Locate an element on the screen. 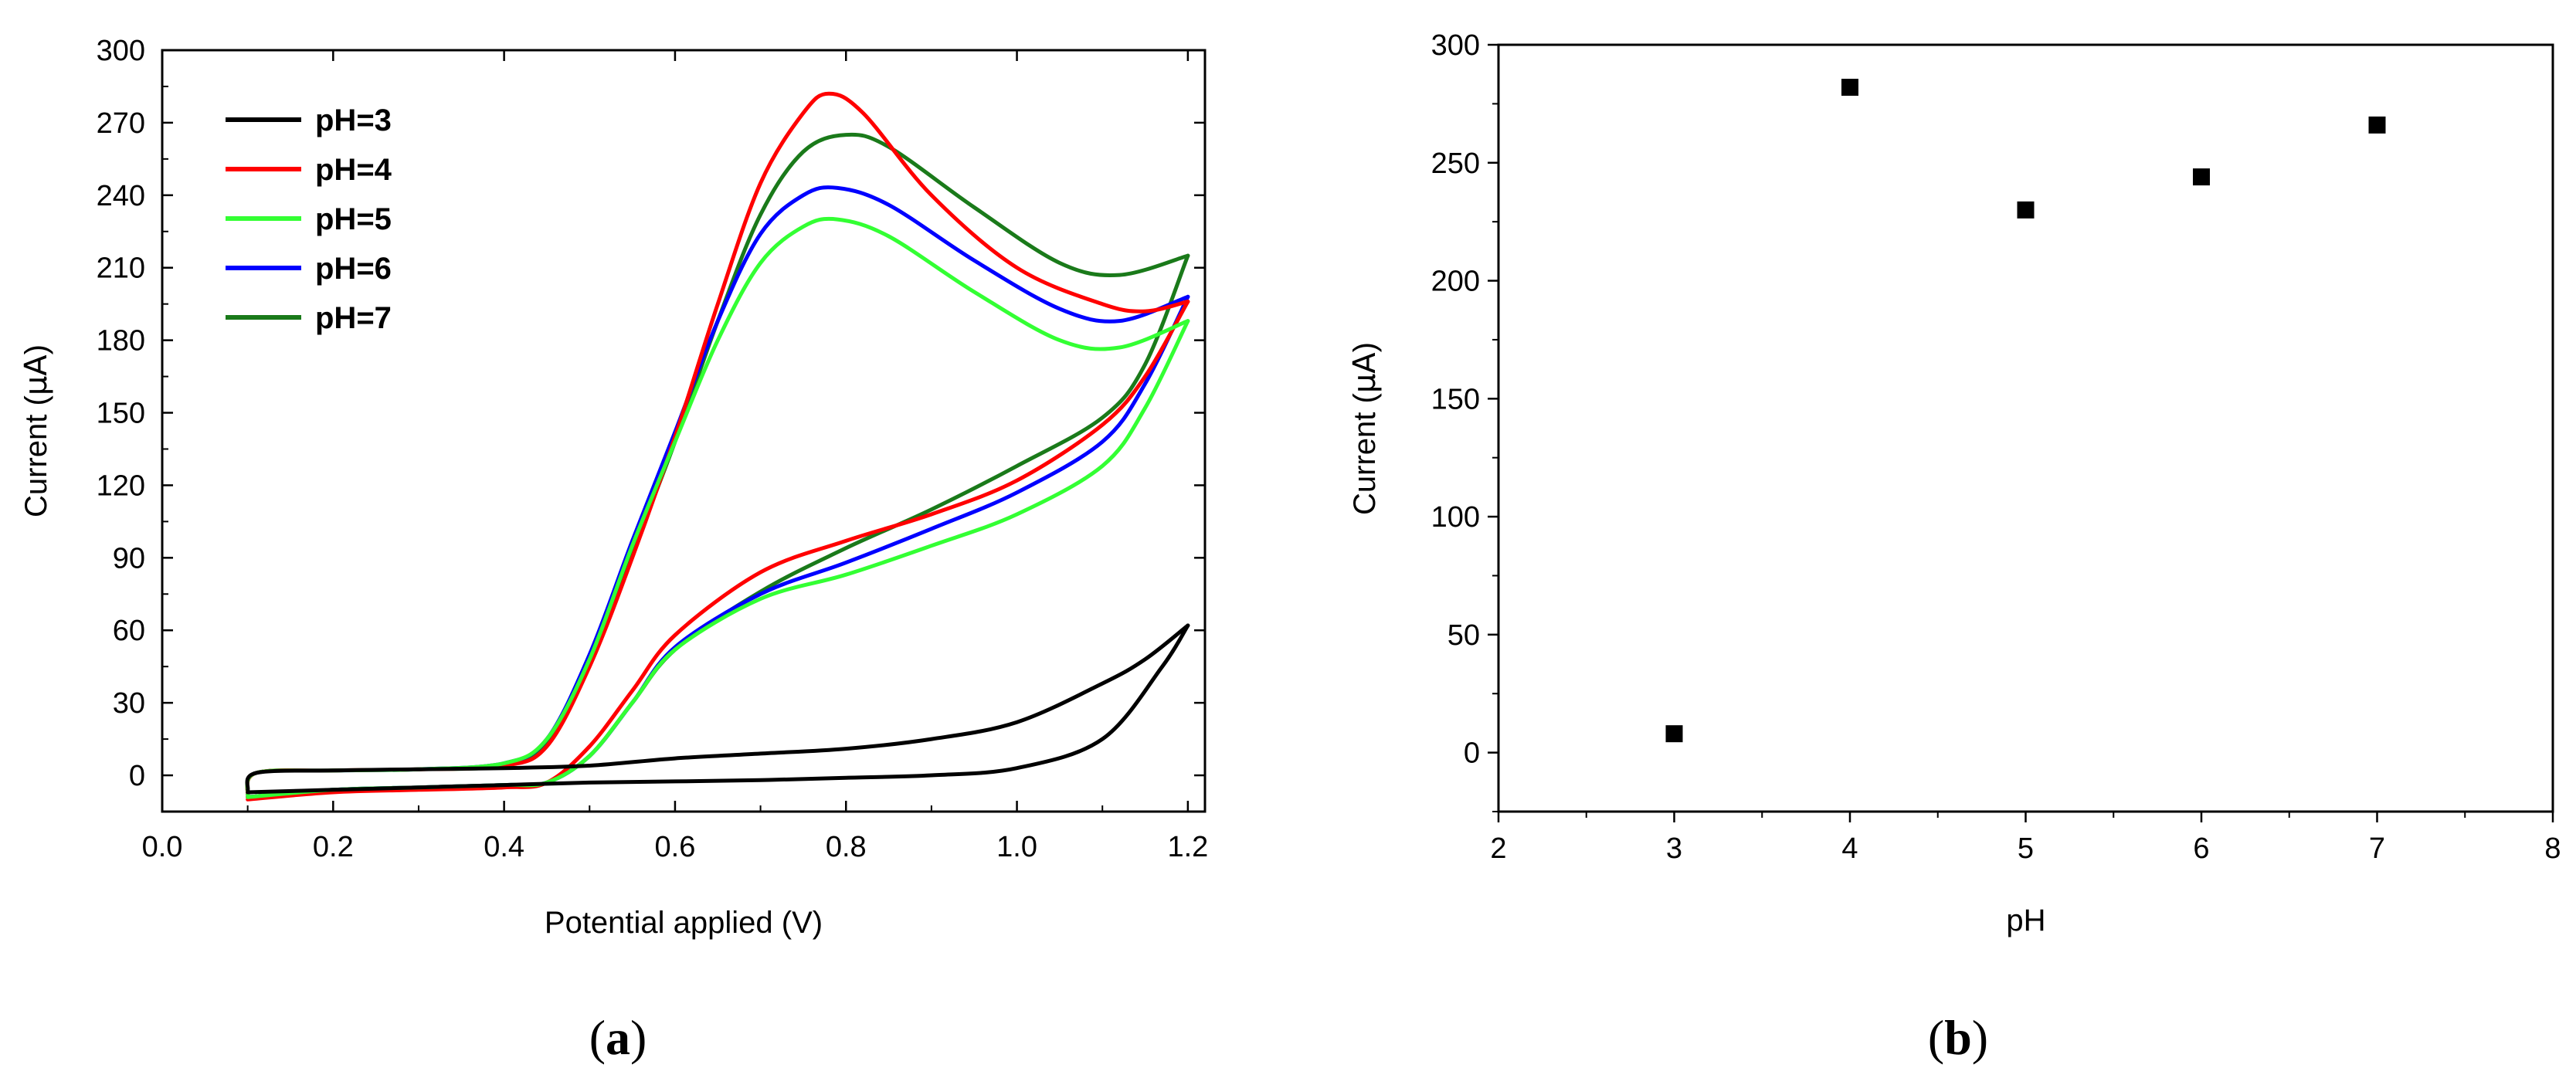 This screenshot has width=2576, height=1078. legend-item: pH=7 is located at coordinates (309, 318).